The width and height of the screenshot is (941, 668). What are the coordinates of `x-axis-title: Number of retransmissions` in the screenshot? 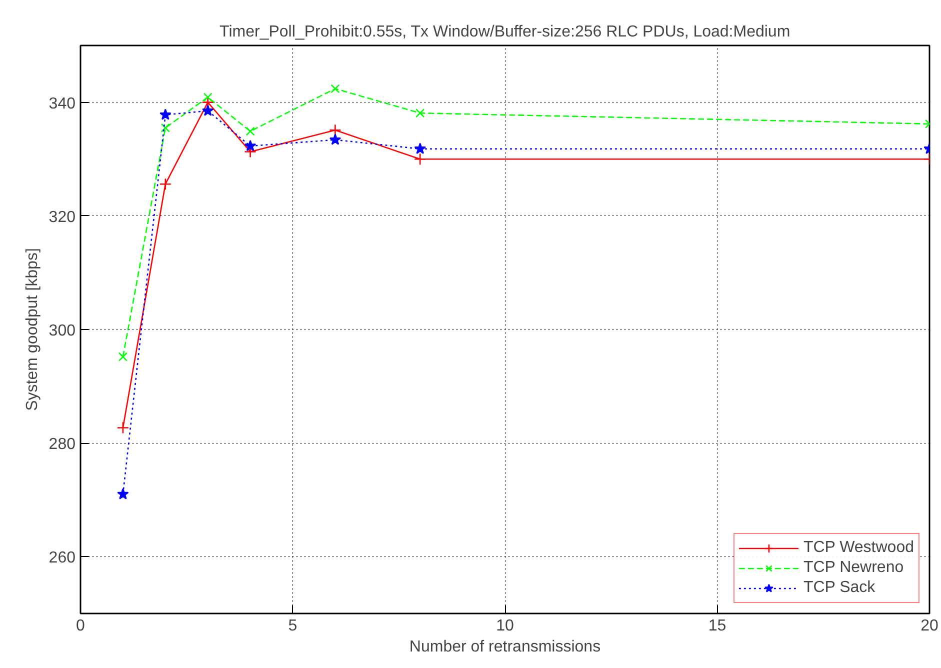 It's located at (505, 647).